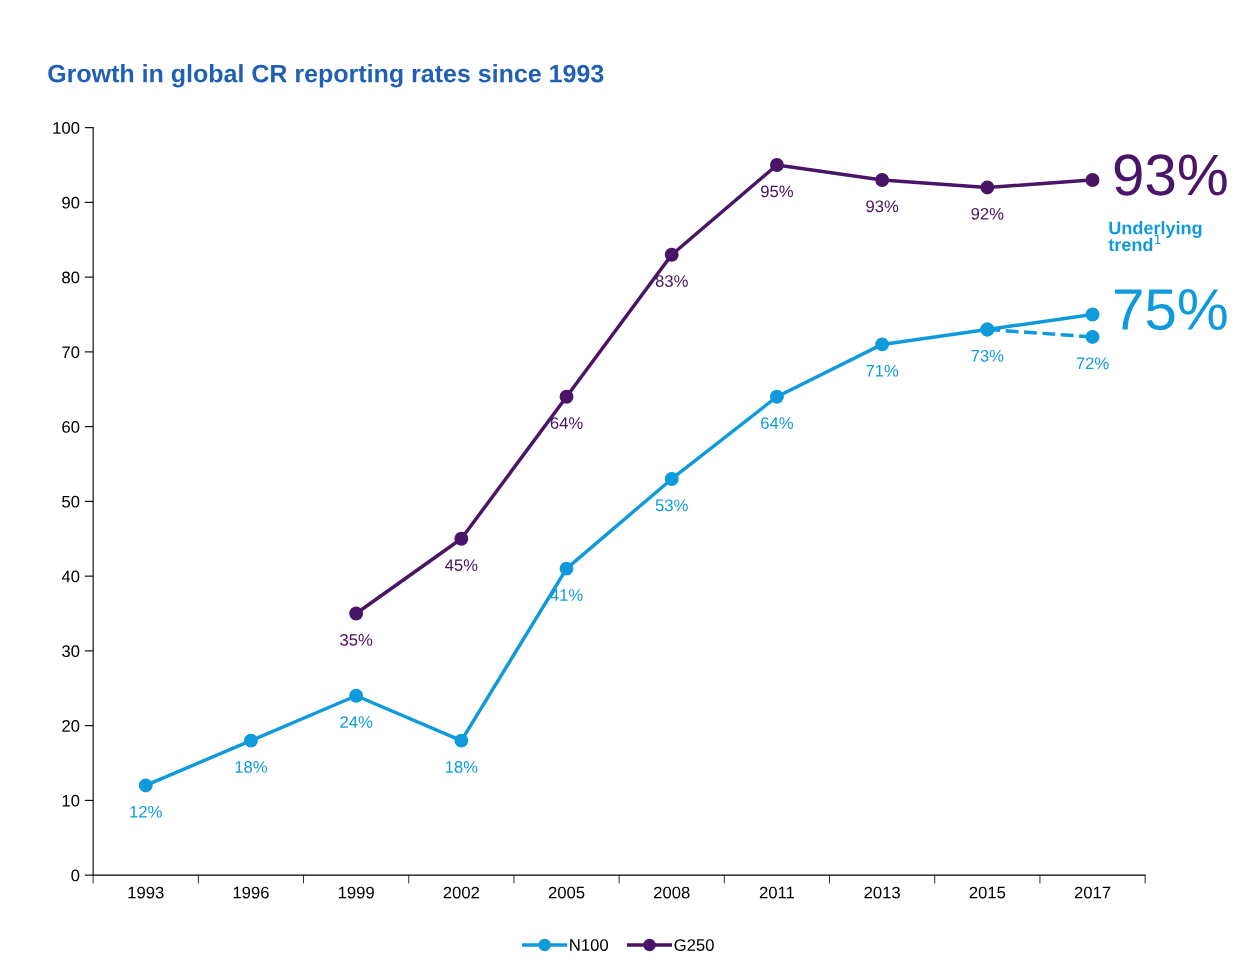 This screenshot has height=967, width=1242. What do you see at coordinates (75, 875) in the screenshot?
I see `y-tick-label: 0` at bounding box center [75, 875].